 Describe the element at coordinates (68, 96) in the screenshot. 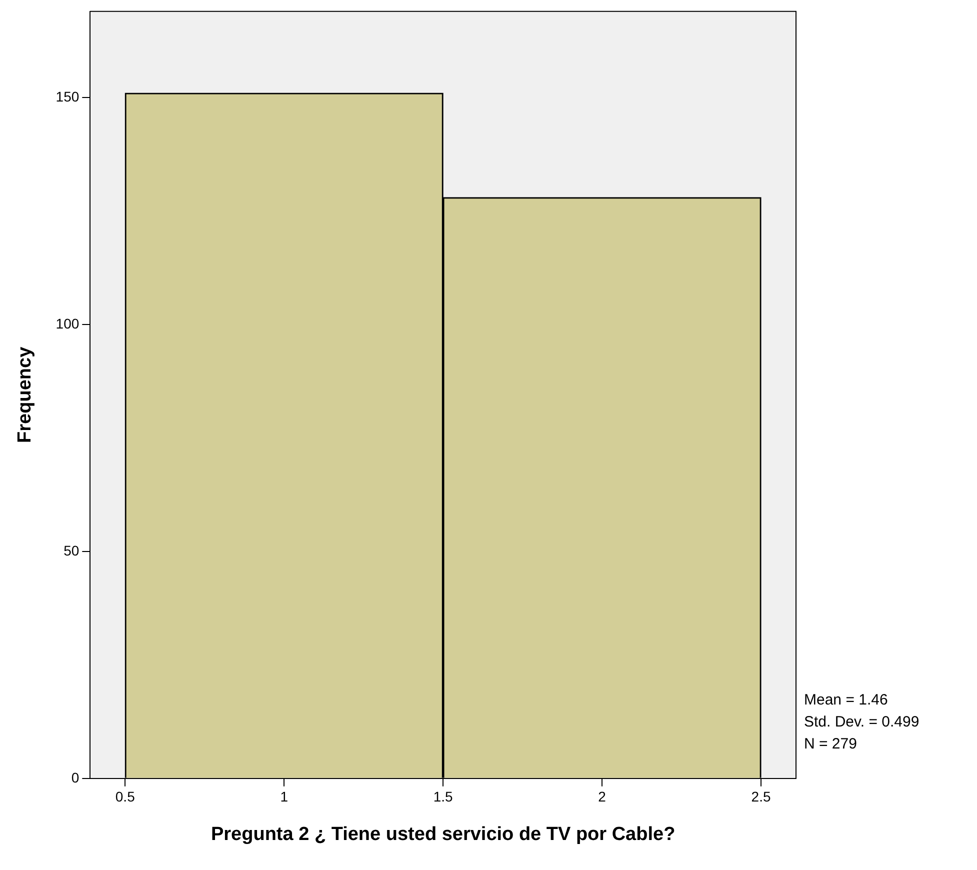

I see `y-tick-label: 150` at that location.